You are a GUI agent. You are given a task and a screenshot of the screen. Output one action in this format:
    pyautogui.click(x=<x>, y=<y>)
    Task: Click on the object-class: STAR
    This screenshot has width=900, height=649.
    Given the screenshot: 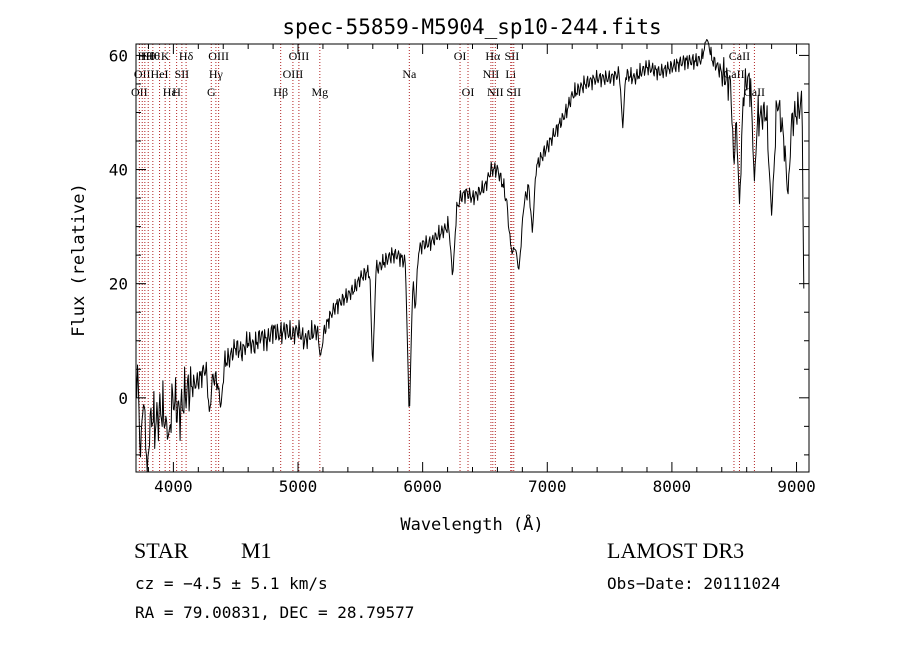 What is the action you would take?
    pyautogui.click(x=161, y=550)
    